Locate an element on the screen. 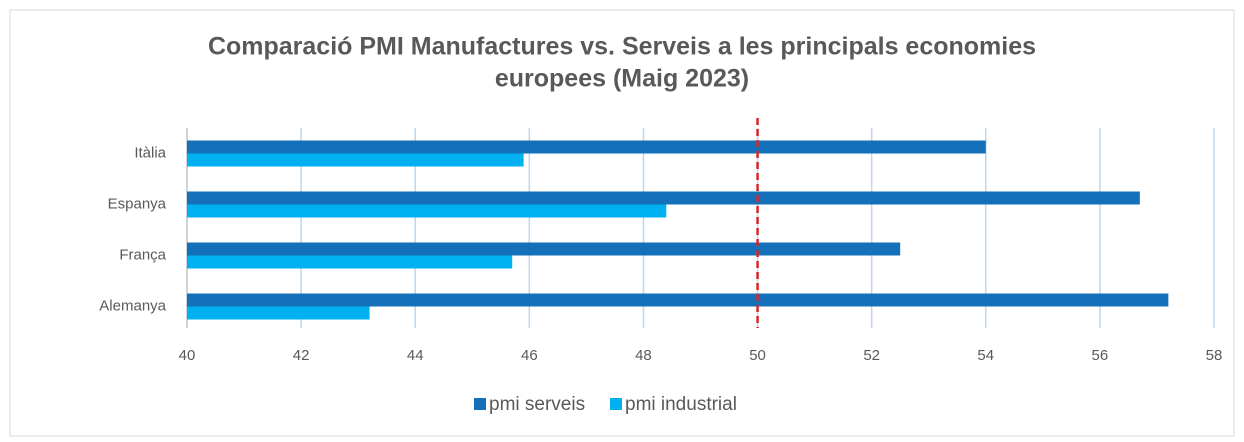 The width and height of the screenshot is (1244, 442). x-tick-label: 44 is located at coordinates (415, 355).